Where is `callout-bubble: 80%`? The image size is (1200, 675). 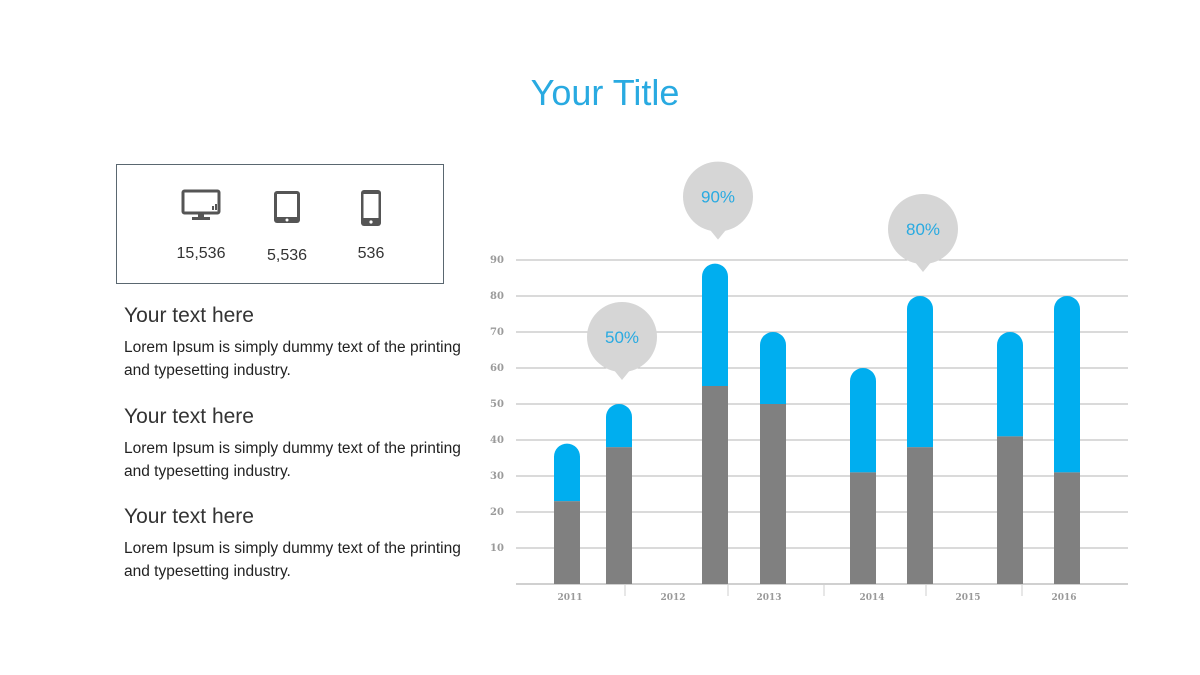
callout-bubble: 80% is located at coordinates (923, 233).